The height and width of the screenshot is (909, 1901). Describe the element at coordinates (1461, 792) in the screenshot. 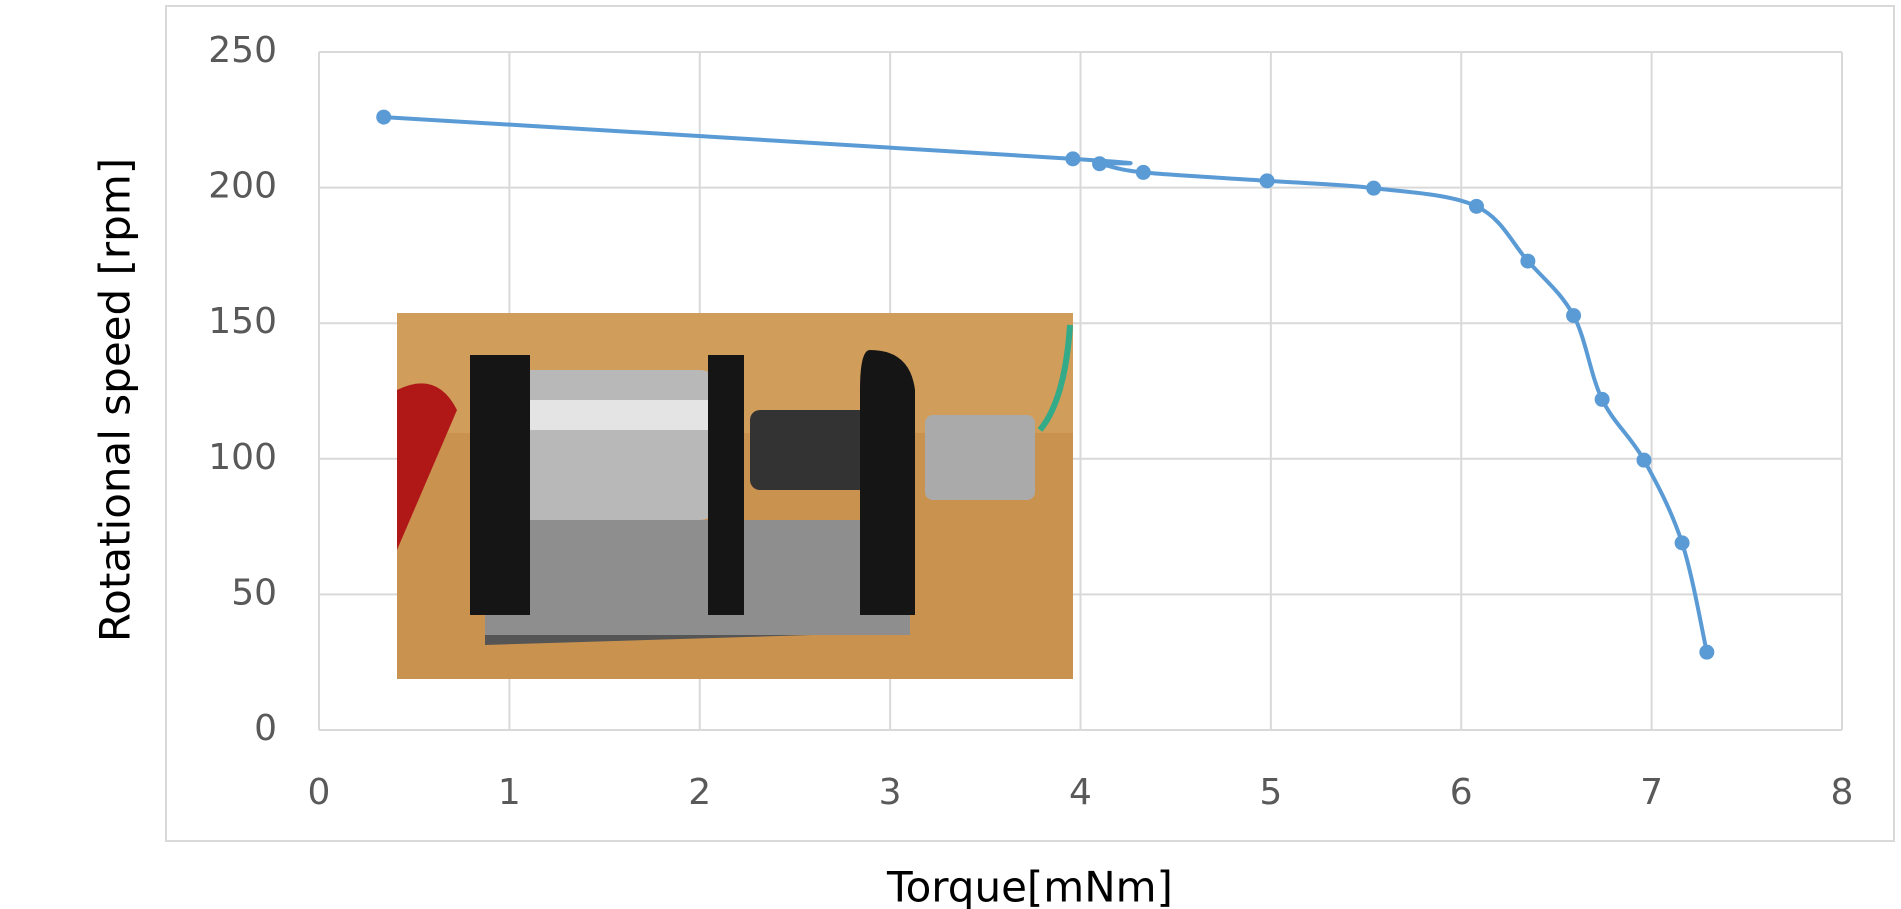

I see `x-tick-label: 6` at that location.